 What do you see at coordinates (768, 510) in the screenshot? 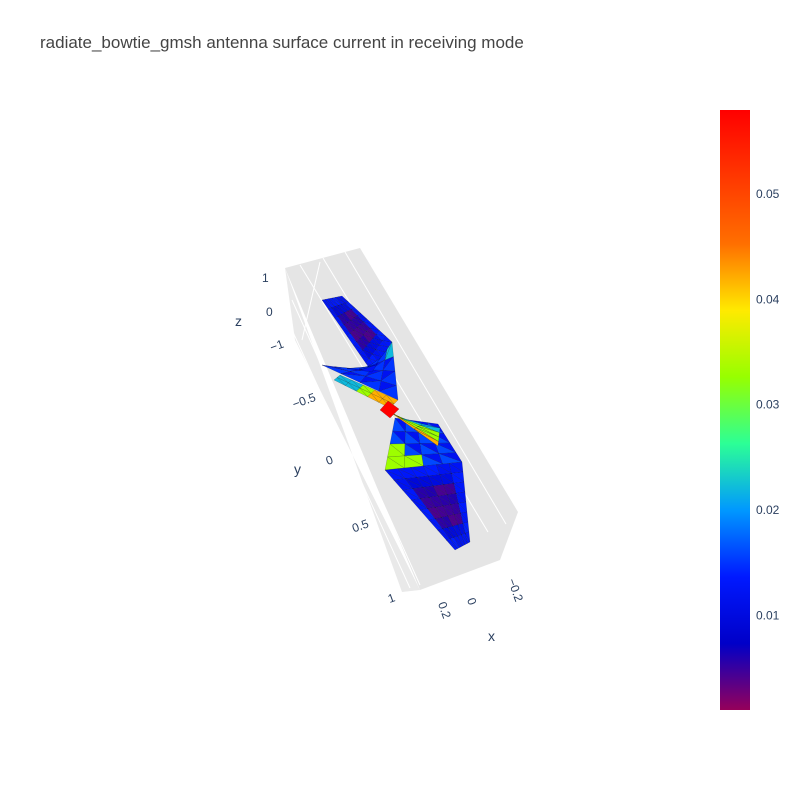
I see `colorbar-tick-label: 0.02` at bounding box center [768, 510].